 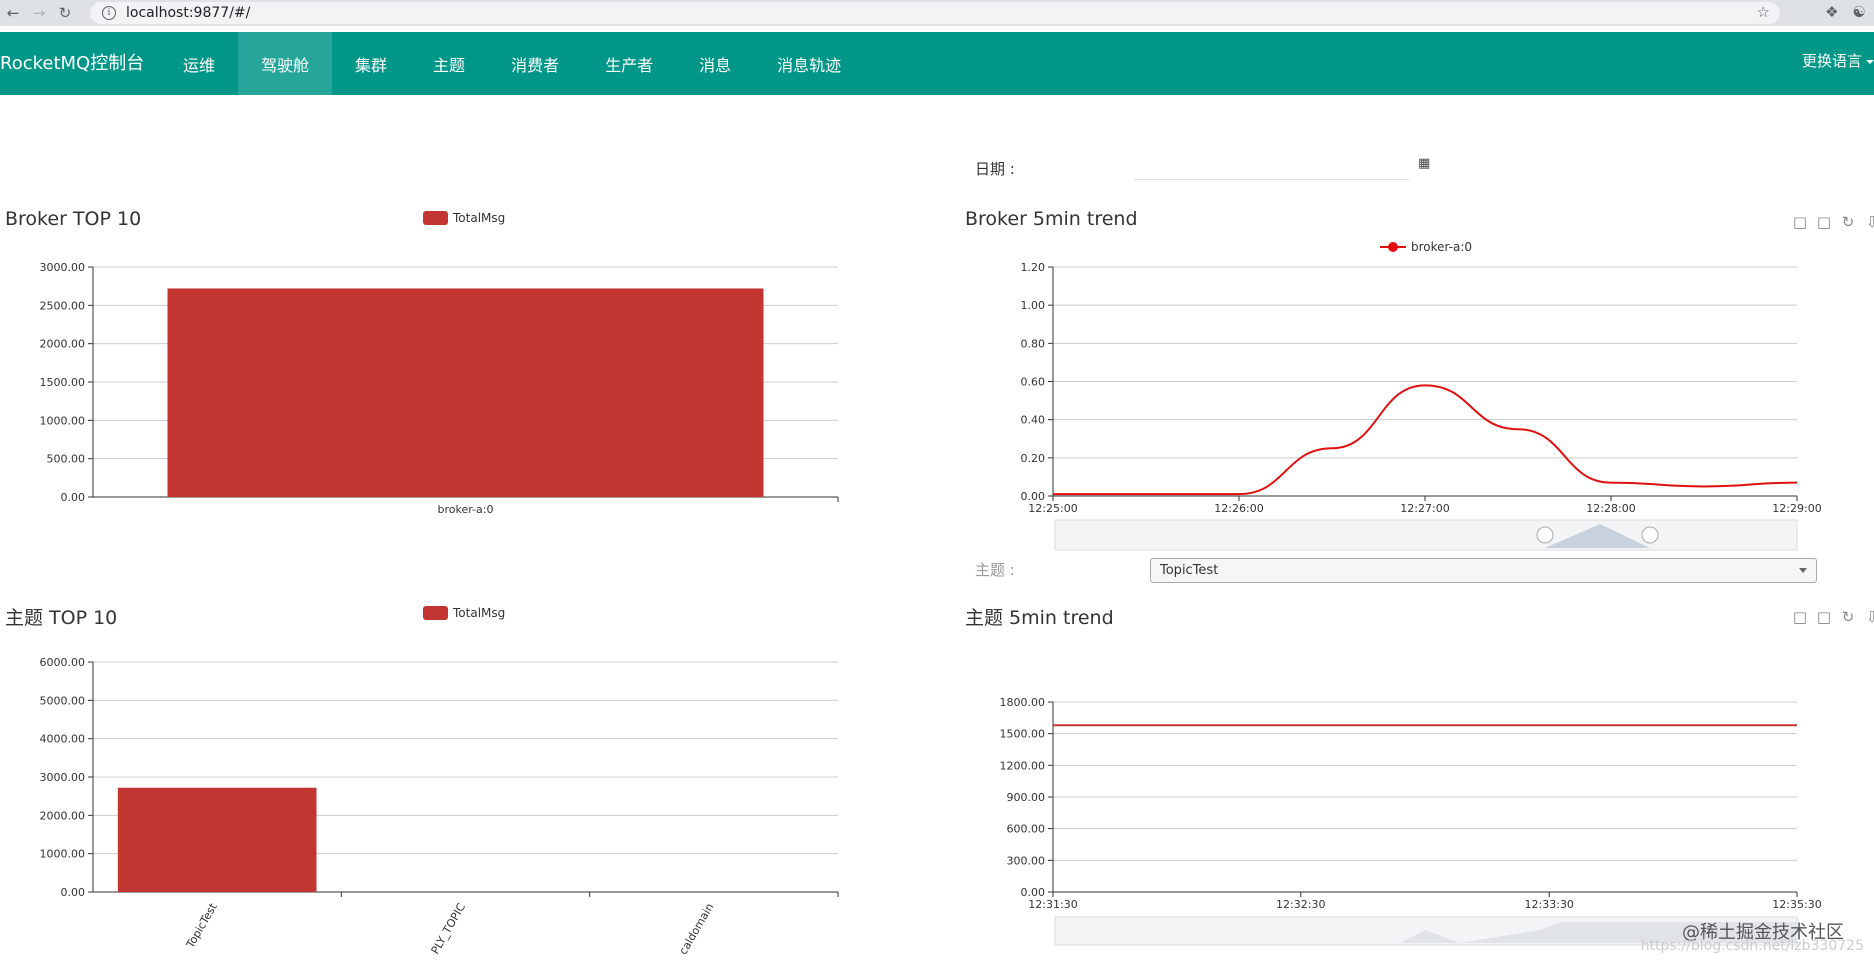 I want to click on nav-item-message: 消息, so click(x=715, y=65).